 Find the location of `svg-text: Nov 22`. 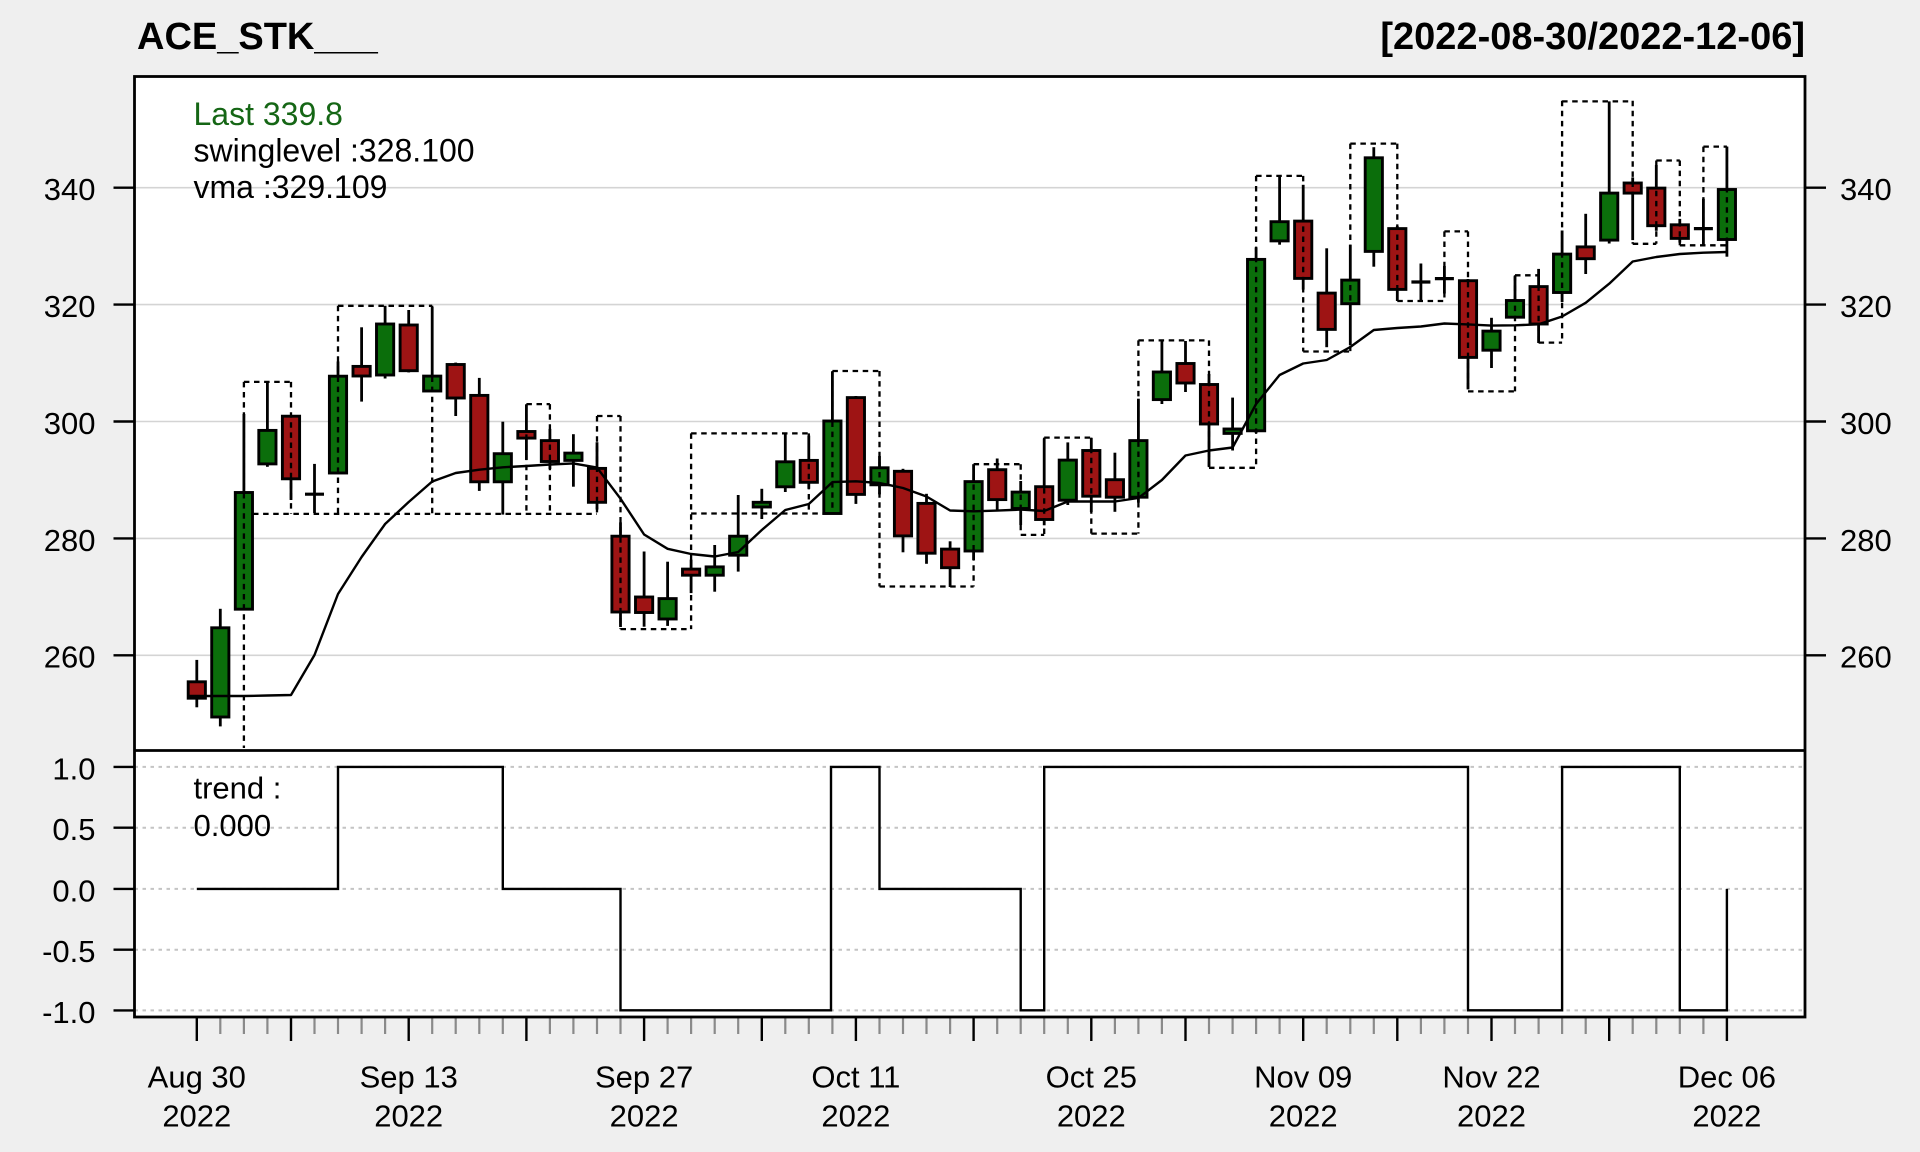

svg-text: Nov 22 is located at coordinates (1491, 1077).